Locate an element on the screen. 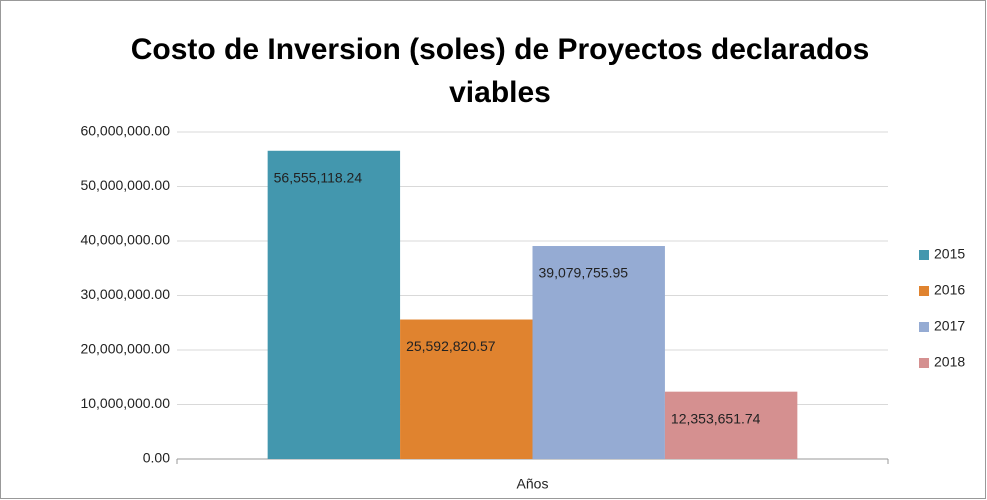 The image size is (987, 500). legend-label: 2015 is located at coordinates (949, 254).